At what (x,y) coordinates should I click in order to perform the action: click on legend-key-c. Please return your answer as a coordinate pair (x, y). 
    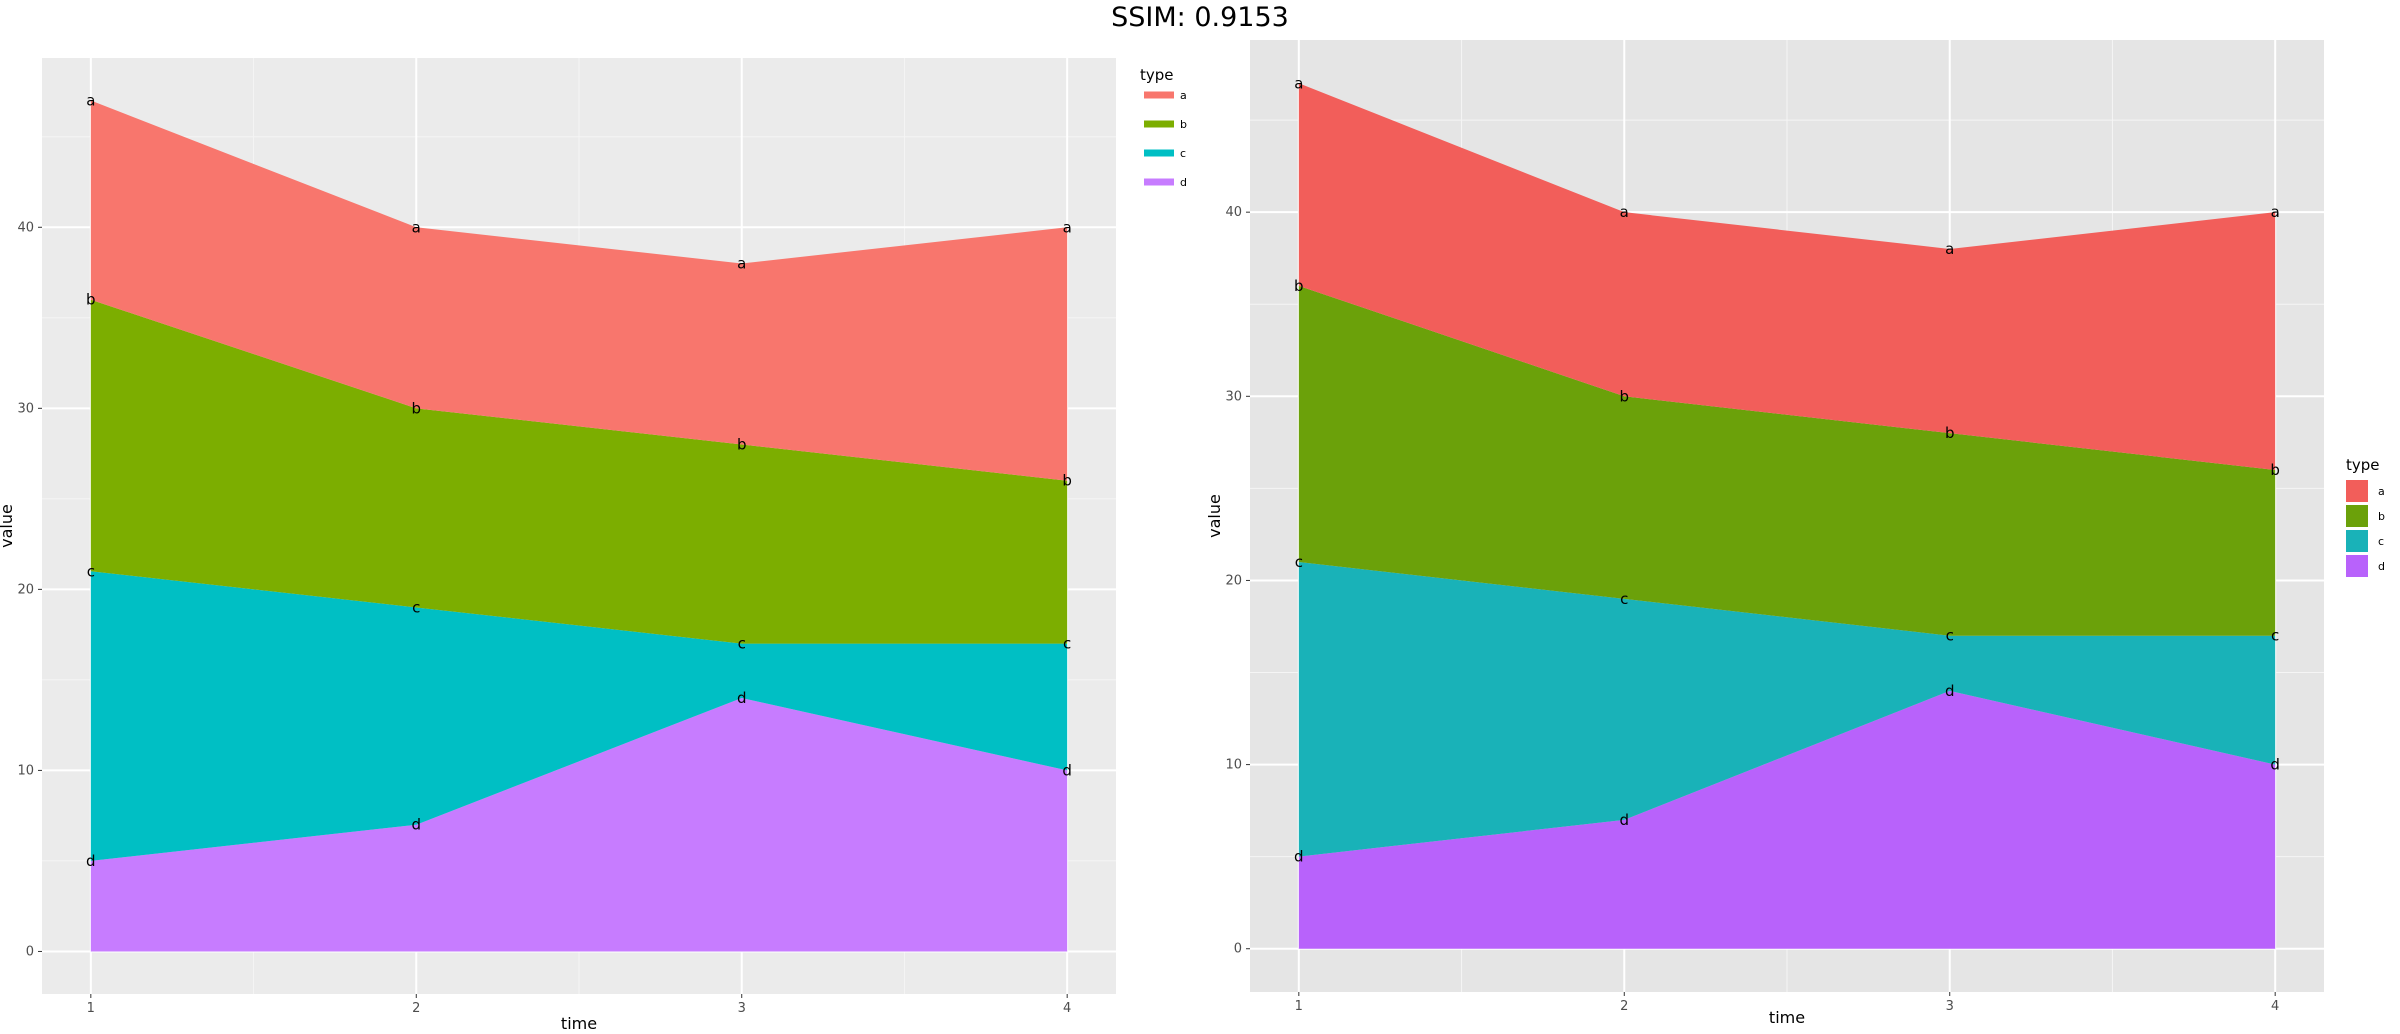
    Looking at the image, I should click on (2357, 541).